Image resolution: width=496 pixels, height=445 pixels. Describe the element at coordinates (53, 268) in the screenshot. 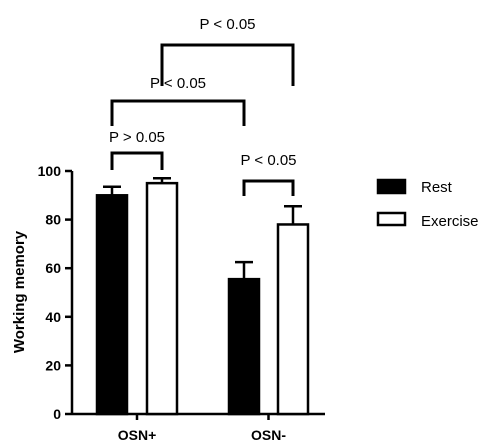

I see `y-tick-label: 60` at that location.